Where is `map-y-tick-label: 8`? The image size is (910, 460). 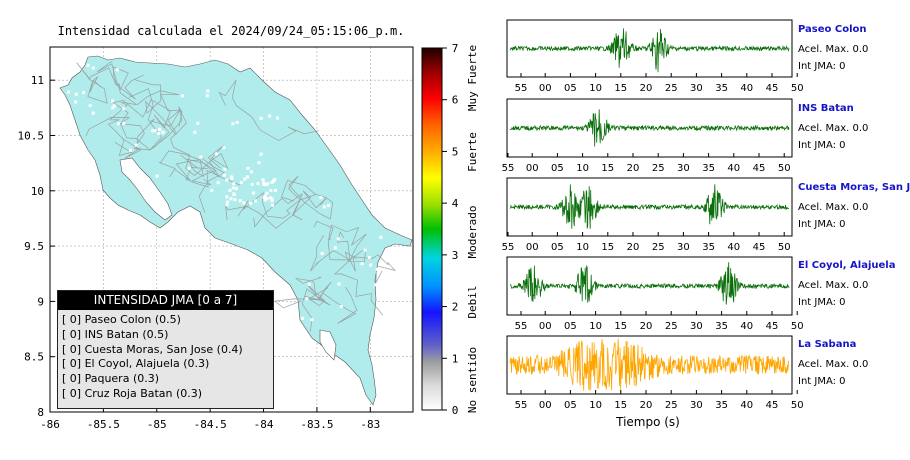 map-y-tick-label: 8 is located at coordinates (40, 412).